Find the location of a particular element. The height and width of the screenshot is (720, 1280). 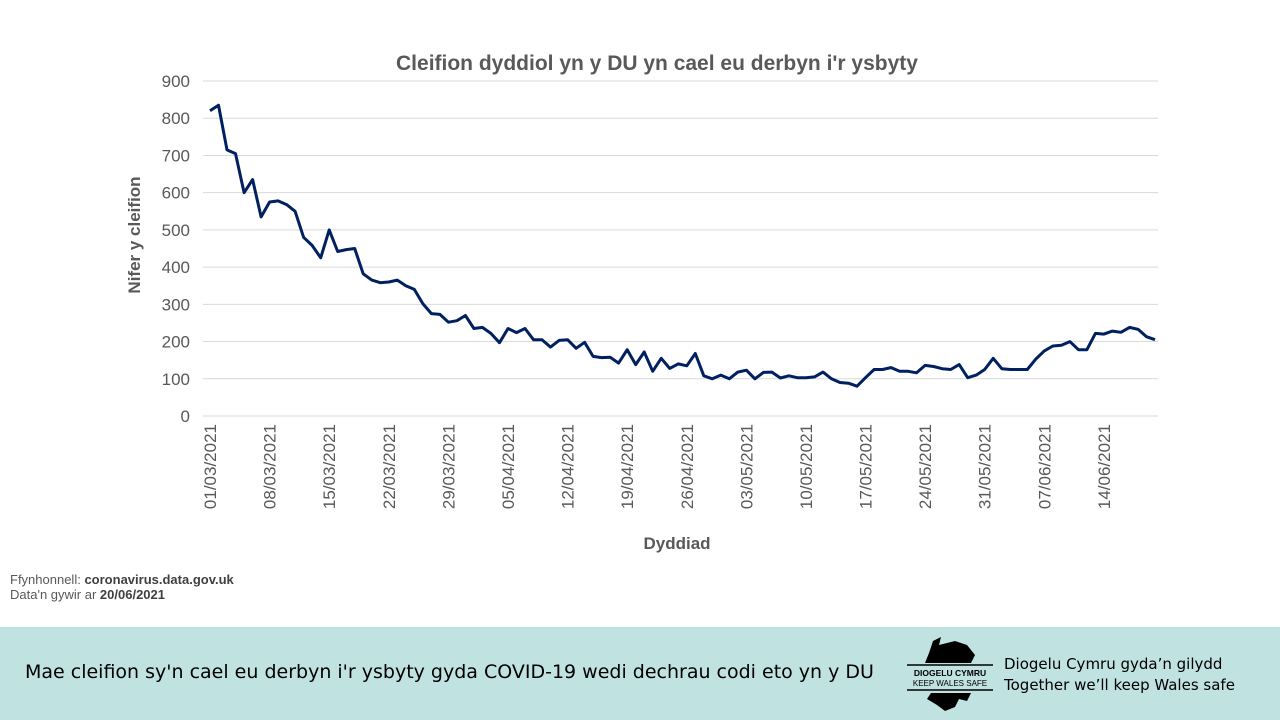

date-value: 20/06/2021 is located at coordinates (132, 594).